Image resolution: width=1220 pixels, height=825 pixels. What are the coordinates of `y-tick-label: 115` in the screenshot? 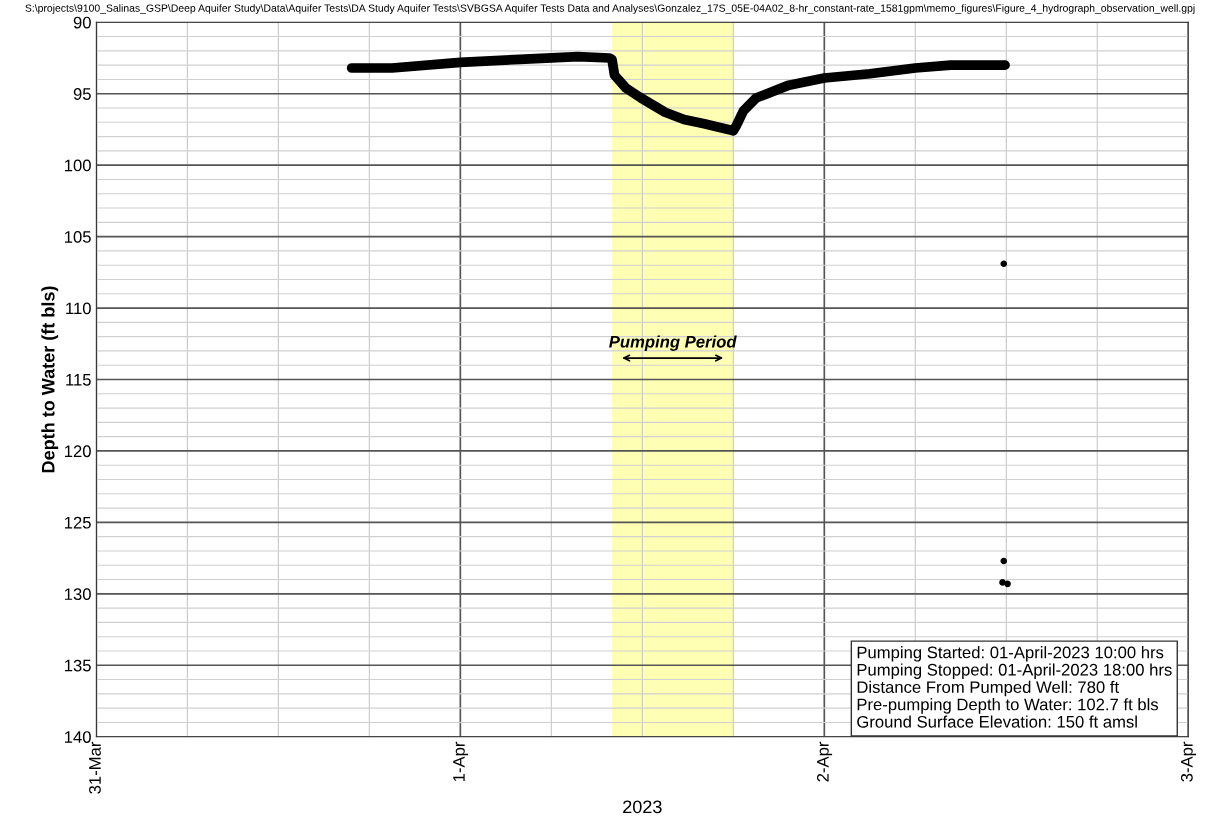 It's located at (78, 380).